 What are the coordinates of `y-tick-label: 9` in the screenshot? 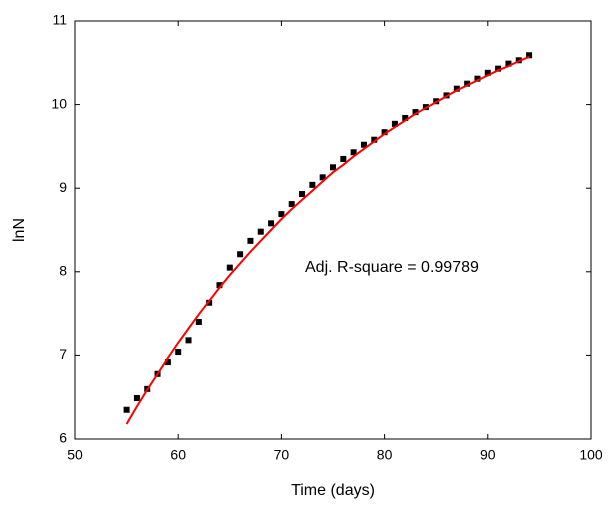 It's located at (63, 187).